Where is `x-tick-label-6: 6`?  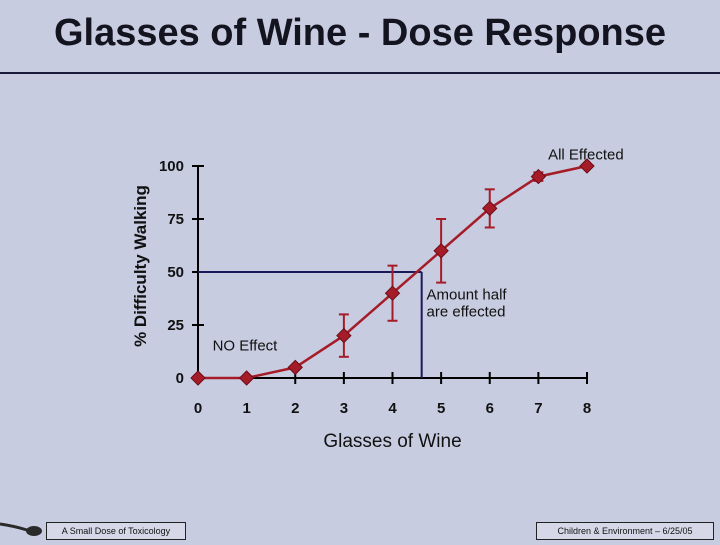 x-tick-label-6: 6 is located at coordinates (490, 408).